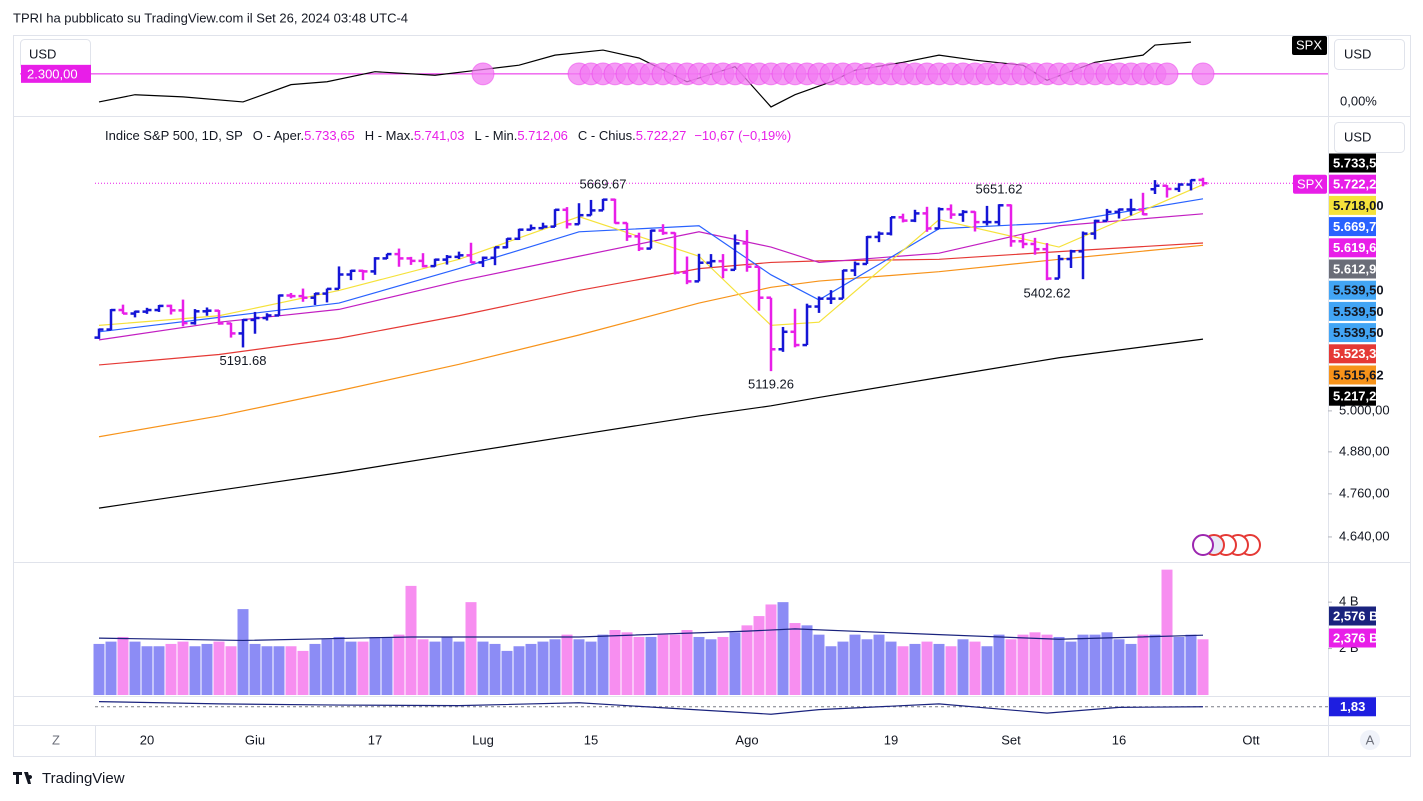  I want to click on y-tick-label: 4.880,00, so click(1364, 450).